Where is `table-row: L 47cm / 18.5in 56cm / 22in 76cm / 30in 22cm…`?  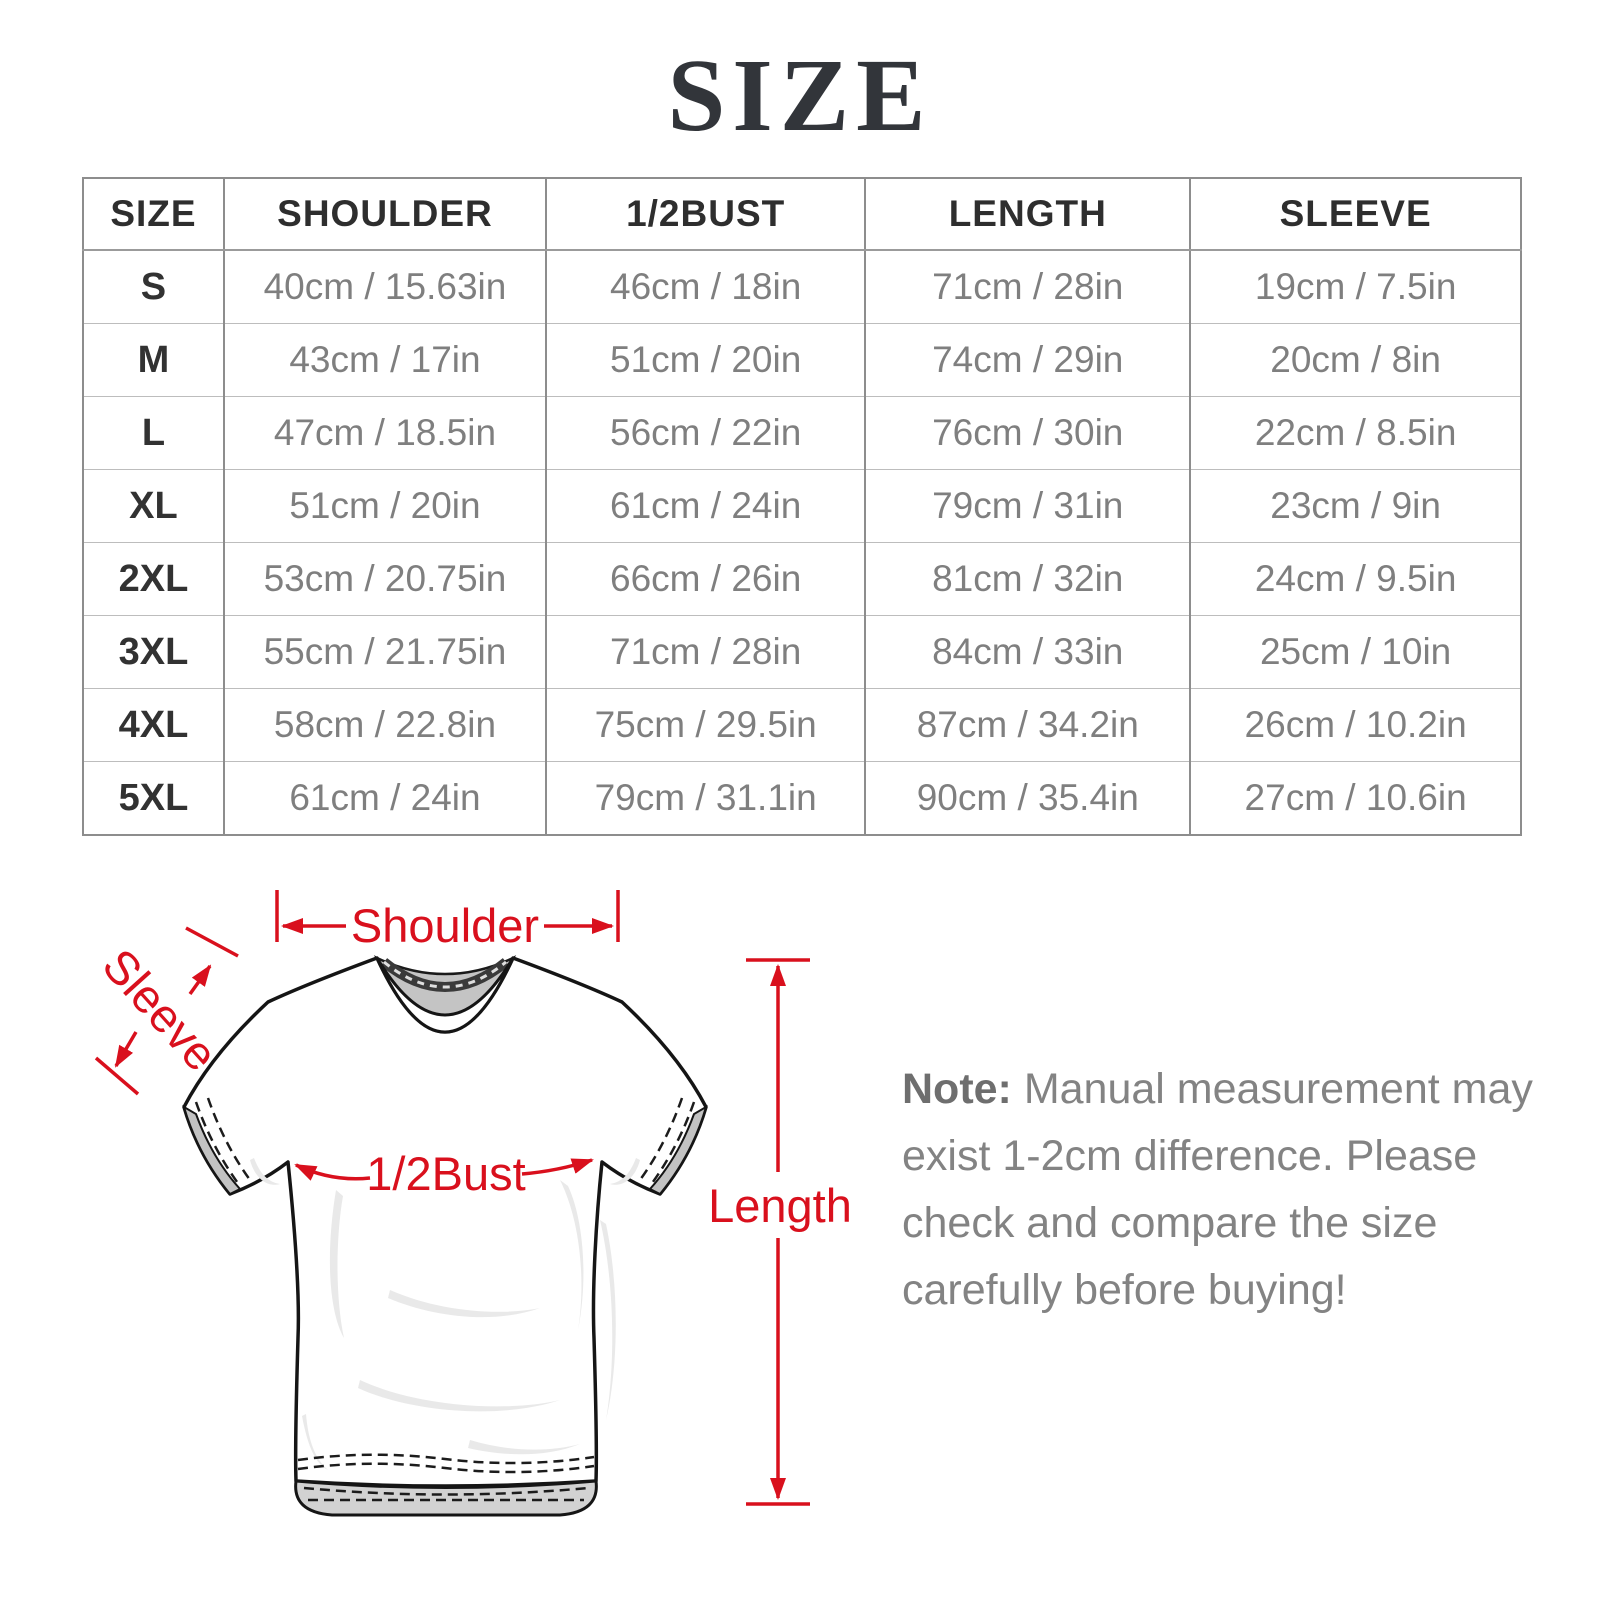
table-row: L 47cm / 18.5in 56cm / 22in 76cm / 30in 22cm… is located at coordinates (802, 433).